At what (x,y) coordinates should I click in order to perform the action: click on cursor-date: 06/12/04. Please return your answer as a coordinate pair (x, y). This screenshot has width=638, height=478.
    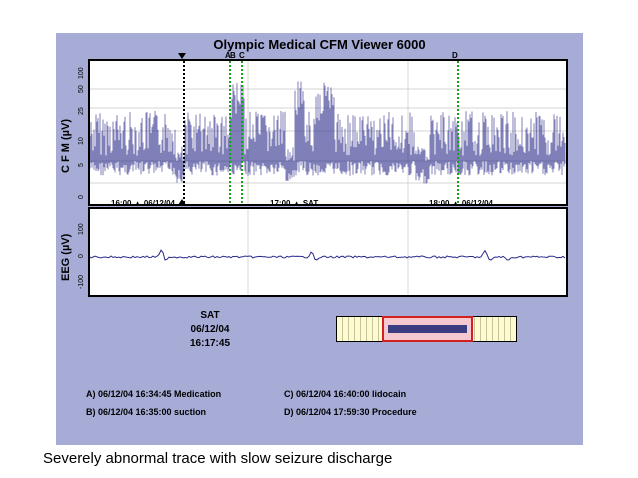
    Looking at the image, I should click on (210, 329).